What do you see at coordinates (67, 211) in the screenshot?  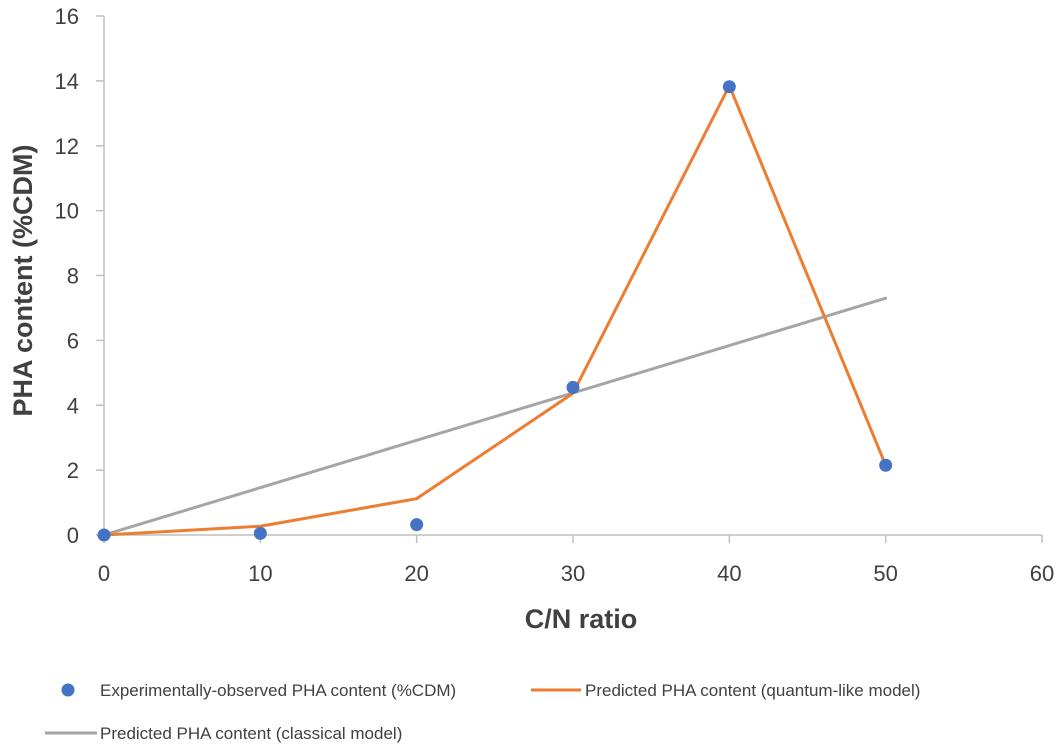 I see `y-tick-label: 10` at bounding box center [67, 211].